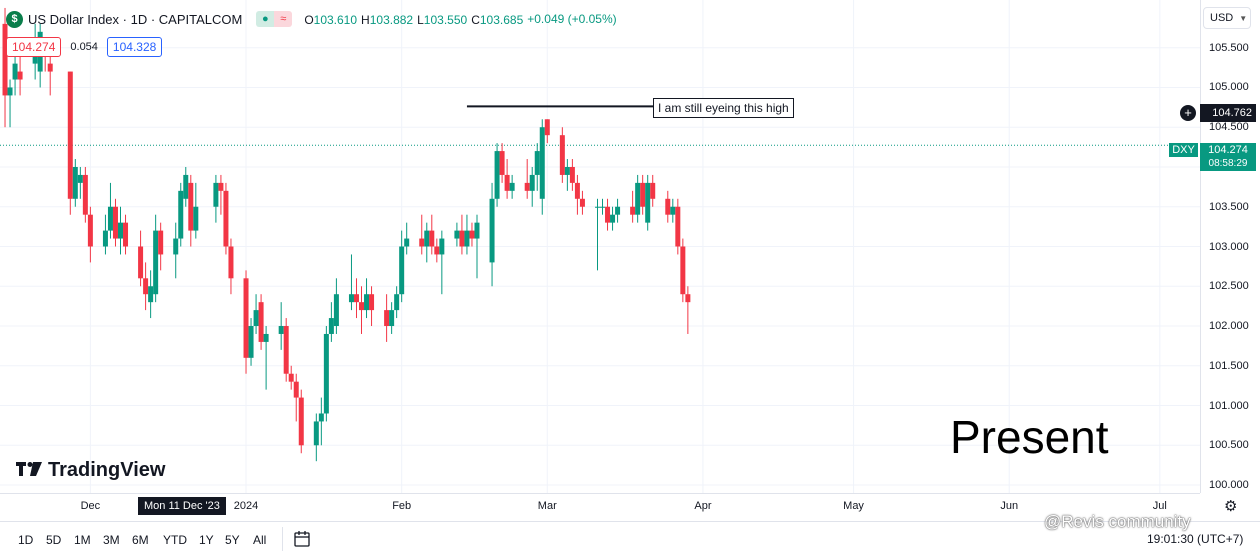 This screenshot has height=560, width=1260. I want to click on price-tick-label: 105.500, so click(1229, 47).